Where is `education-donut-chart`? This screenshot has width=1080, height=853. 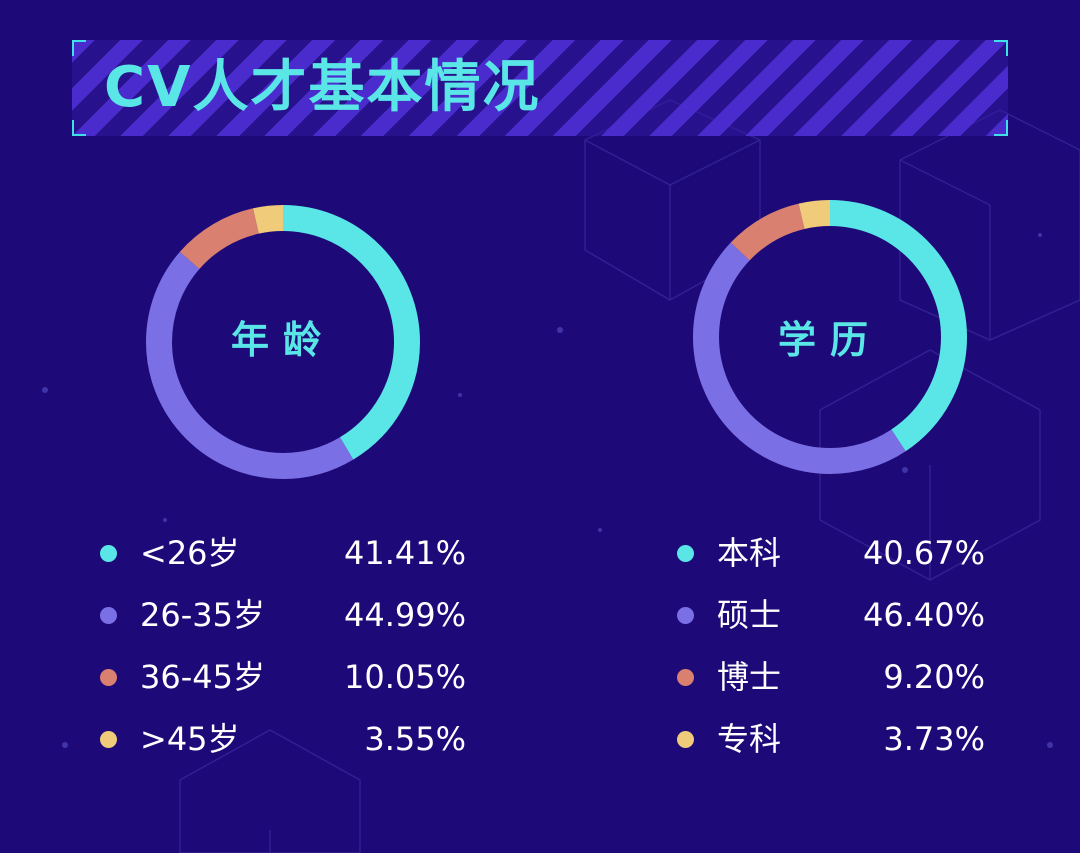
education-donut-chart is located at coordinates (830, 337).